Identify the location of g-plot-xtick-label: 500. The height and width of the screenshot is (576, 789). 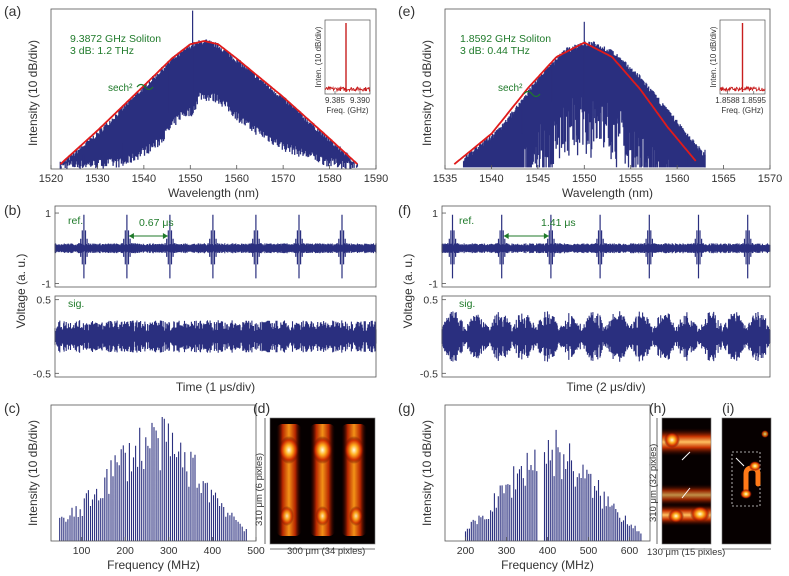
(589, 551).